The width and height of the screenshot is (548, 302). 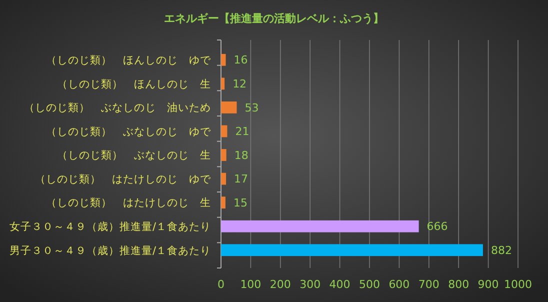 I want to click on data-label: 17, so click(x=241, y=179).